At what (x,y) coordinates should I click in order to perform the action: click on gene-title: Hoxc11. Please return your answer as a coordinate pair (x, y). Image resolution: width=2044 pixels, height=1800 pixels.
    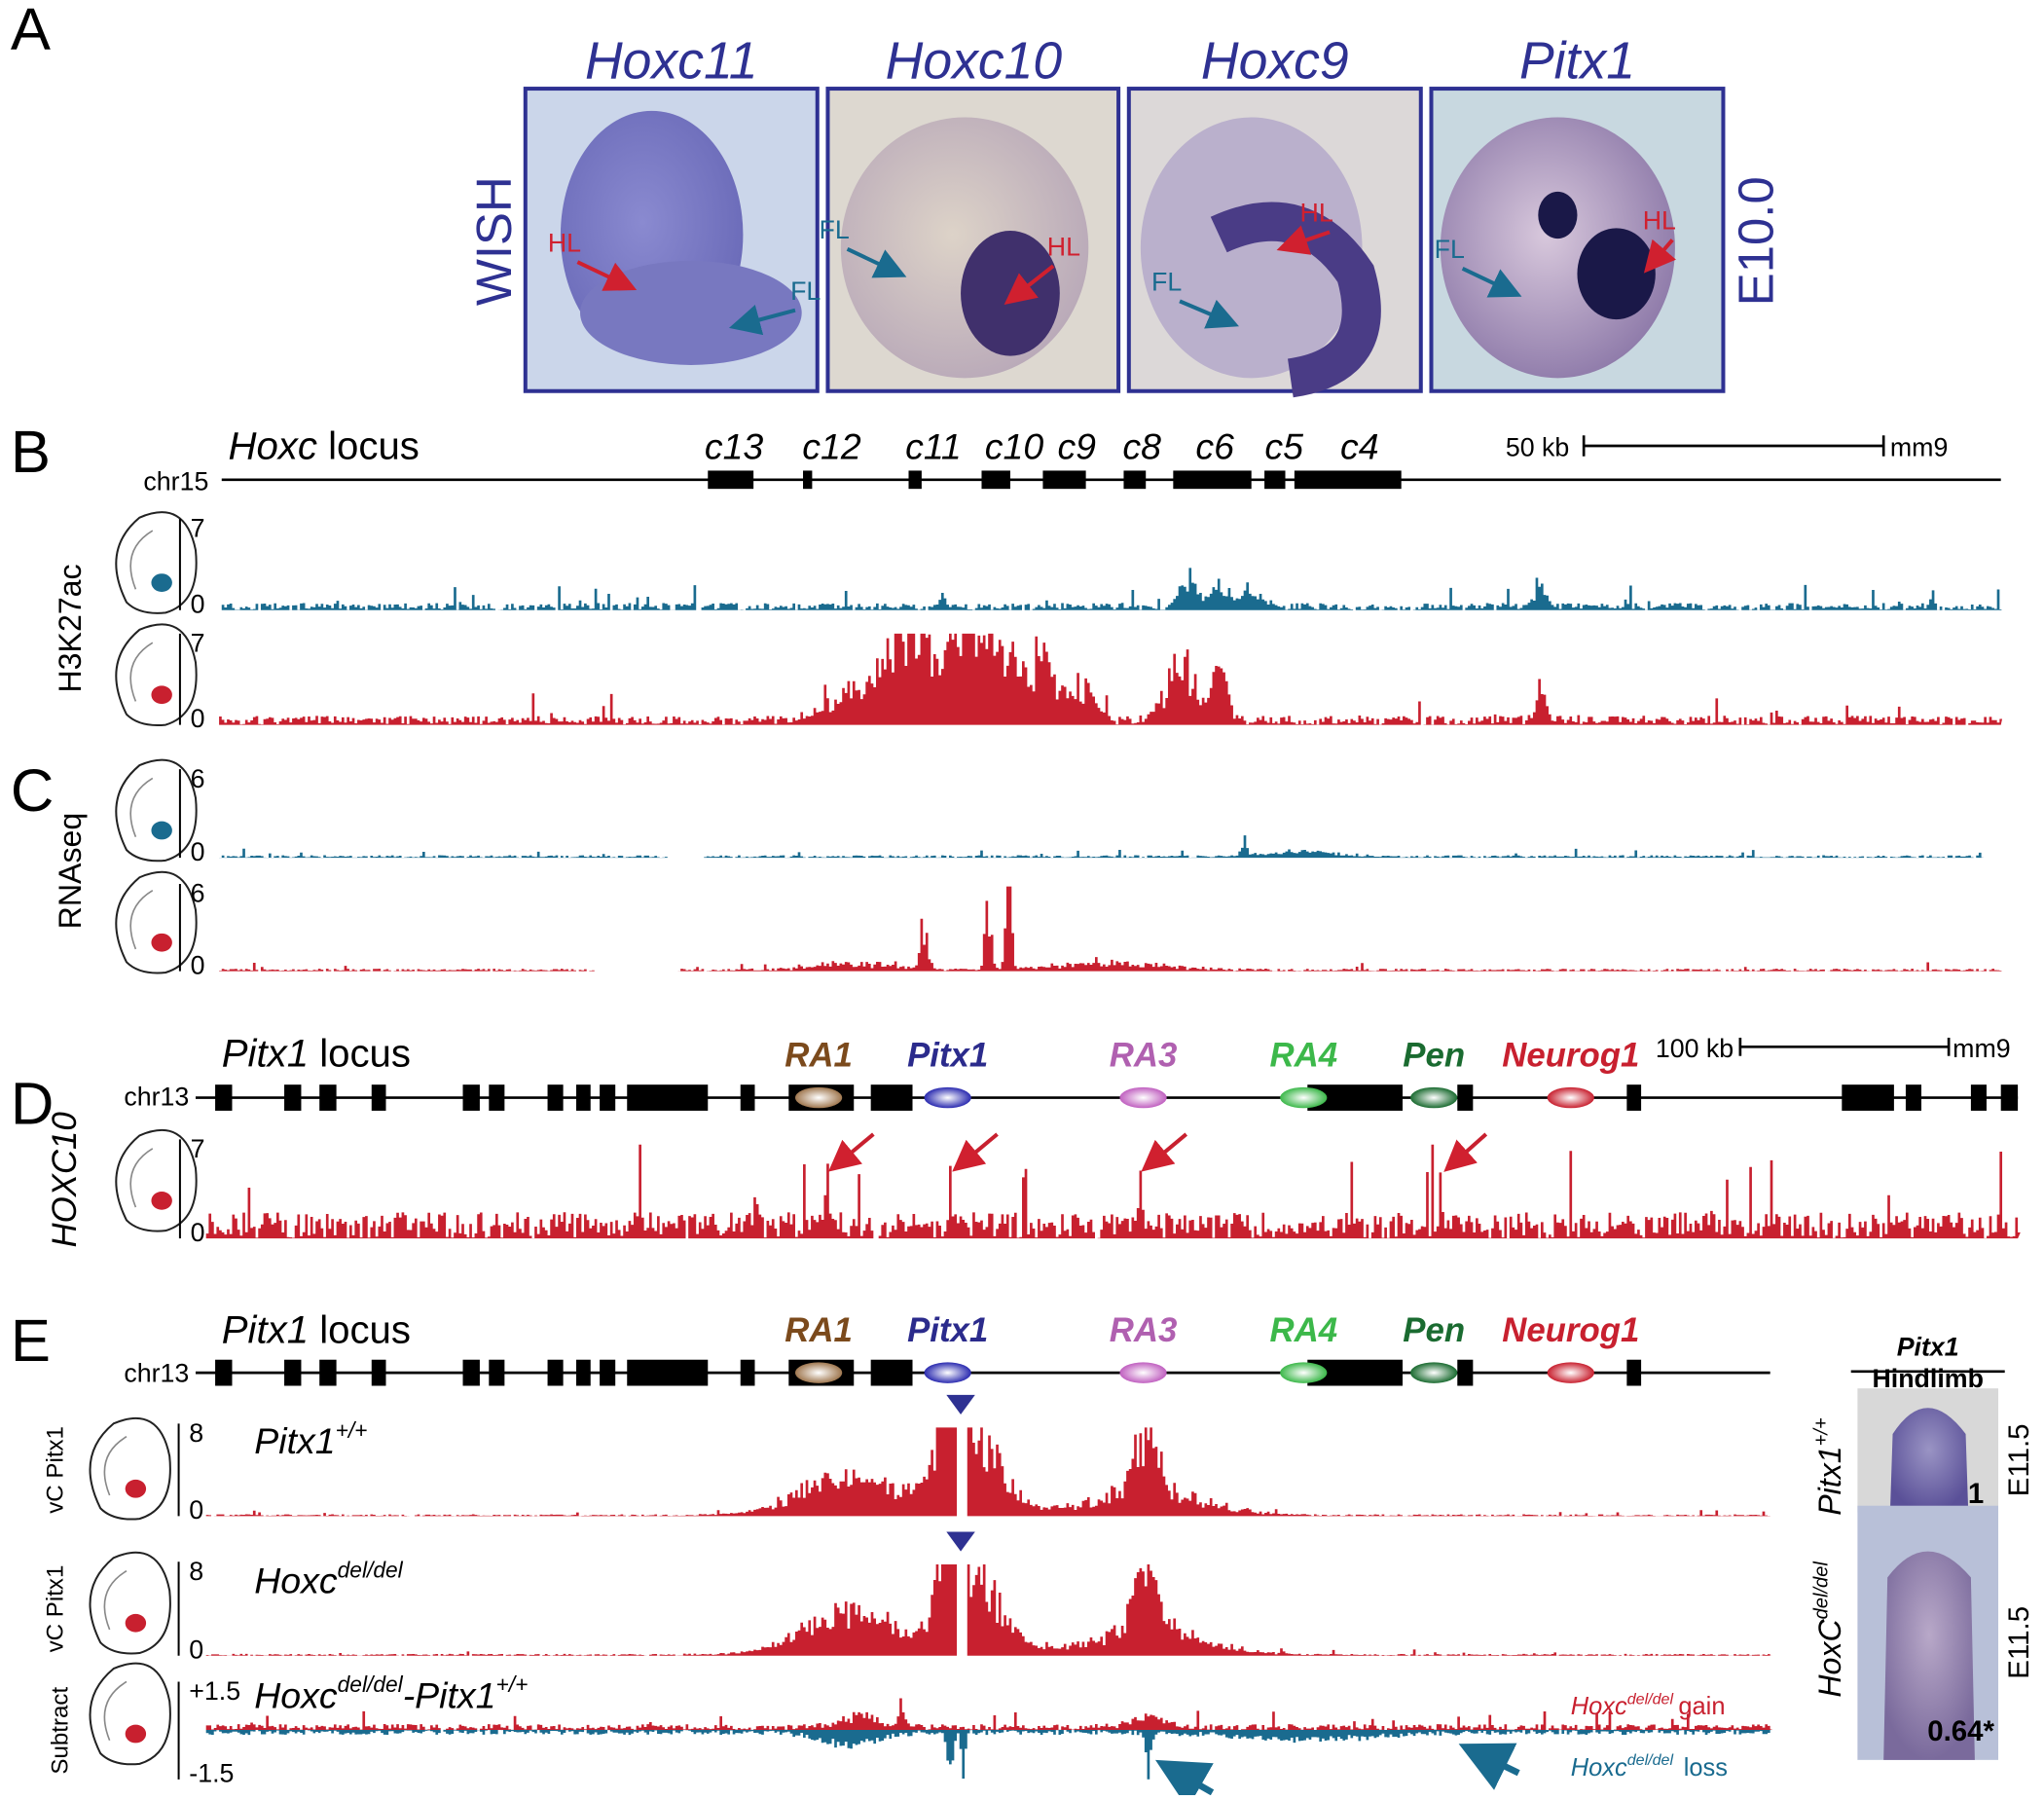
    Looking at the image, I should click on (671, 61).